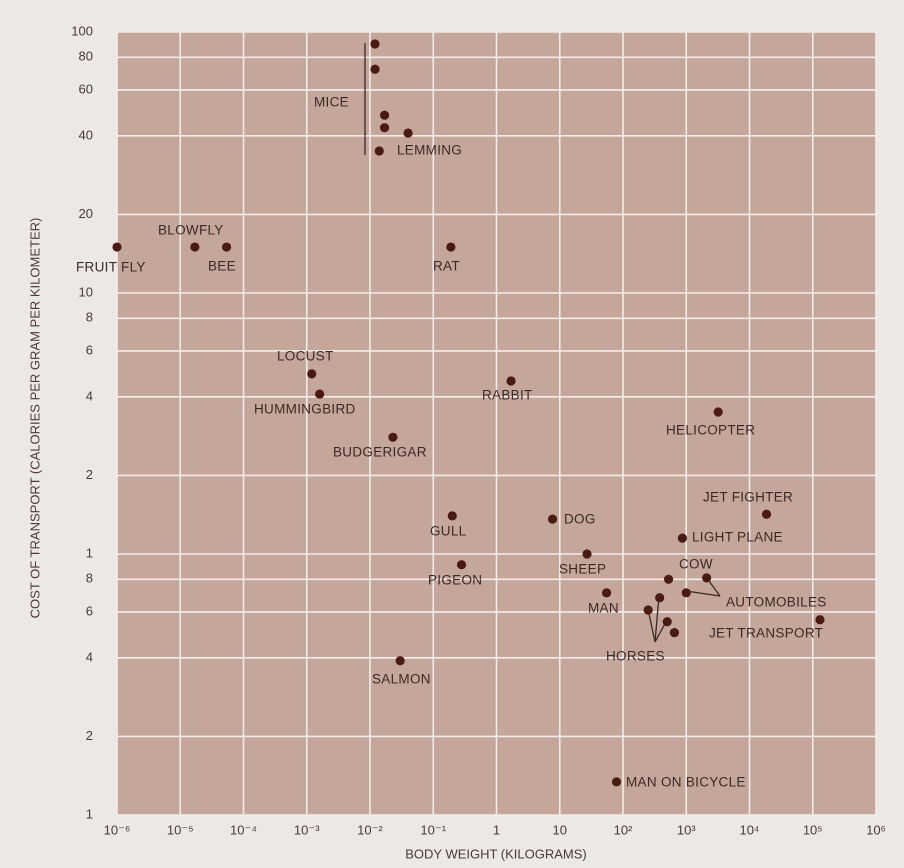 Image resolution: width=904 pixels, height=868 pixels. What do you see at coordinates (82, 30) in the screenshot?
I see `y-tick-label: 100` at bounding box center [82, 30].